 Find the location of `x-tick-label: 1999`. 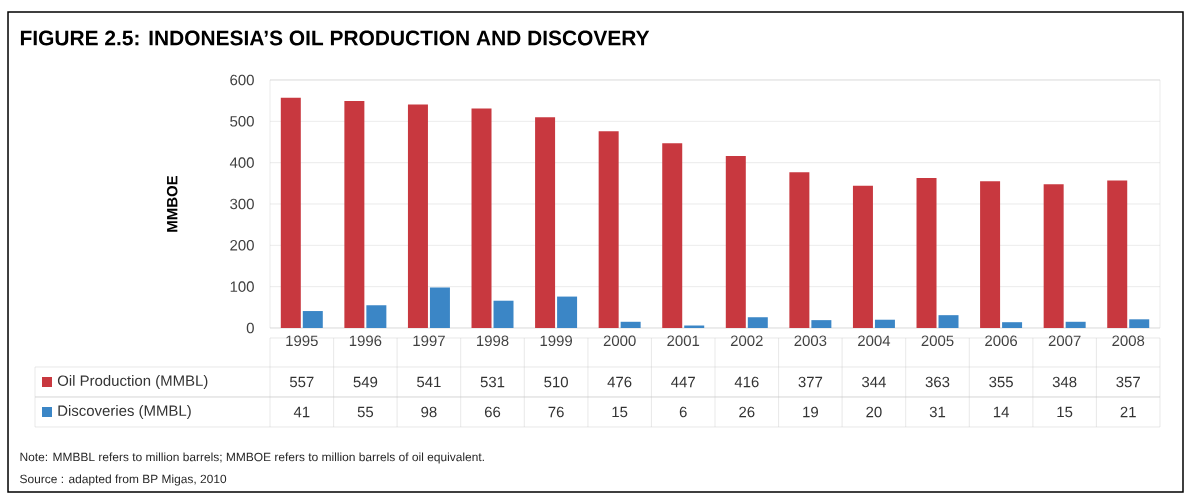

x-tick-label: 1999 is located at coordinates (556, 341).